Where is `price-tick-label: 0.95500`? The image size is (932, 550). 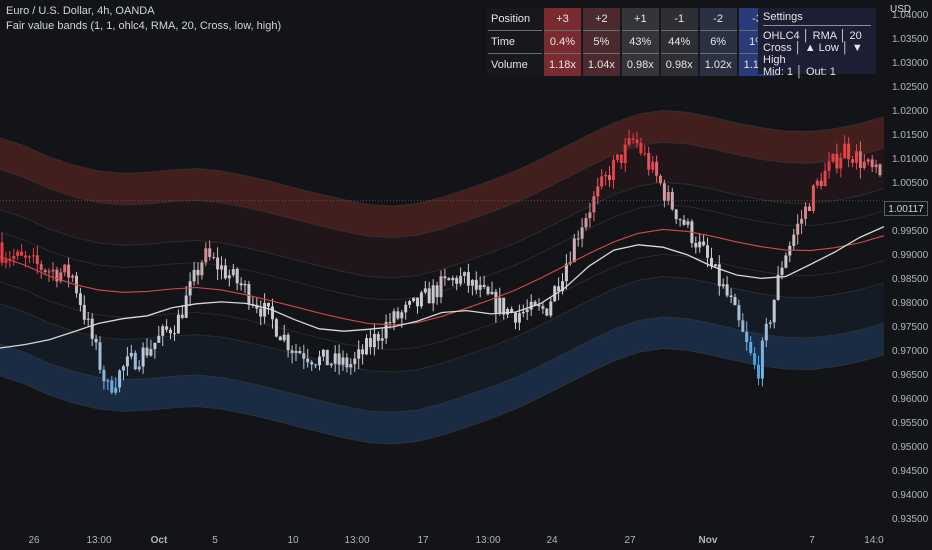 price-tick-label: 0.95500 is located at coordinates (910, 423).